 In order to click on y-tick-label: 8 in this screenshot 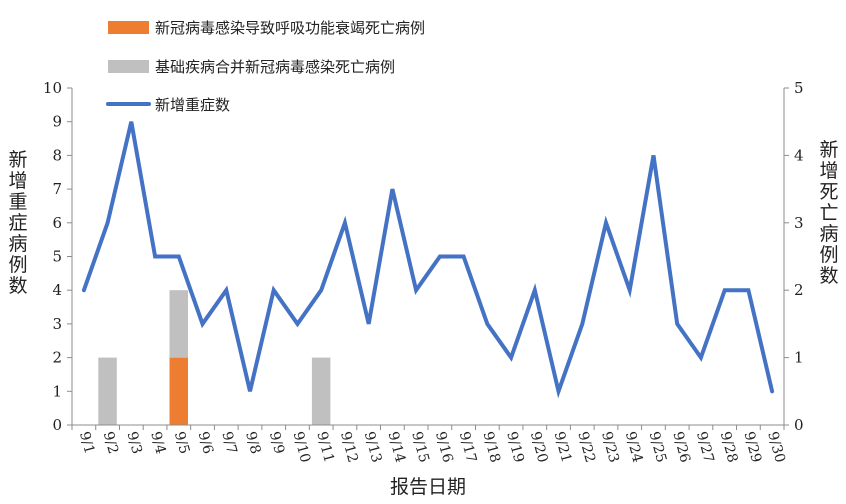, I will do `click(57, 155)`.